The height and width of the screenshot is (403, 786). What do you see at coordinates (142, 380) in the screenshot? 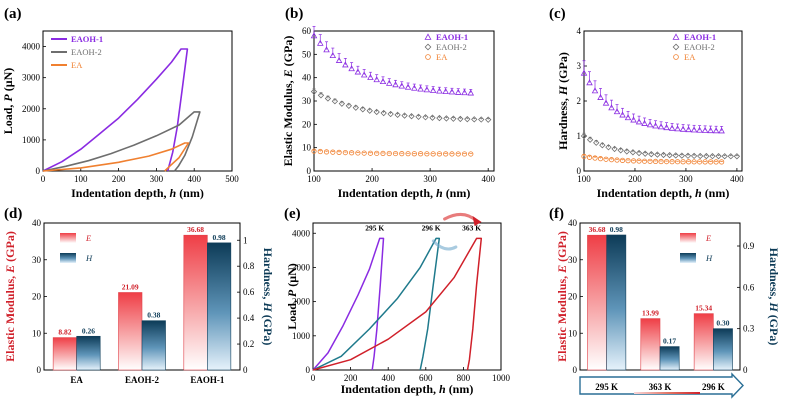
I see `category-label: EAOH-2` at bounding box center [142, 380].